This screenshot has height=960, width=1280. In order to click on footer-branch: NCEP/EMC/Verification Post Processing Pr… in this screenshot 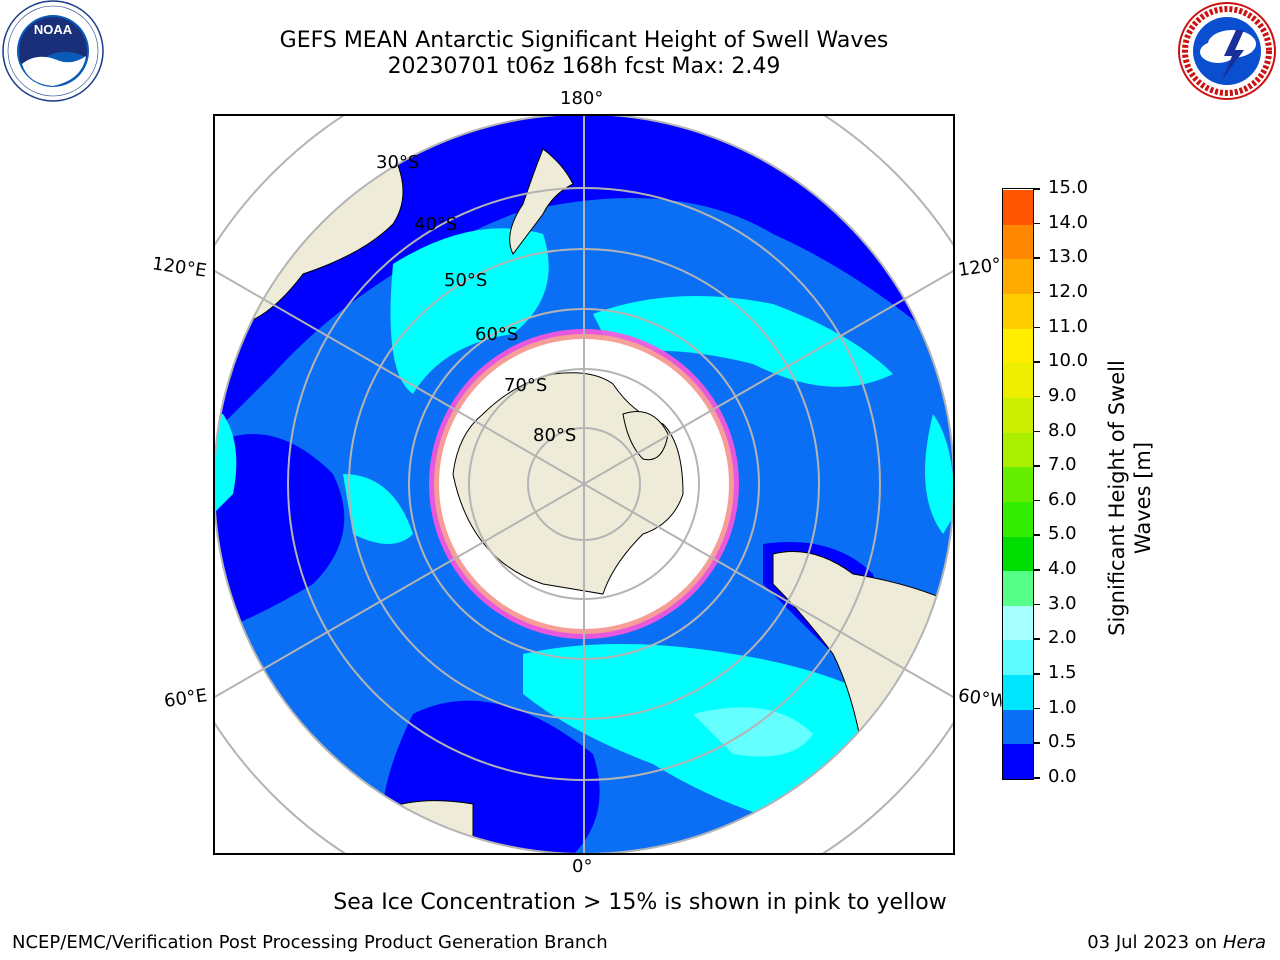, I will do `click(310, 942)`.